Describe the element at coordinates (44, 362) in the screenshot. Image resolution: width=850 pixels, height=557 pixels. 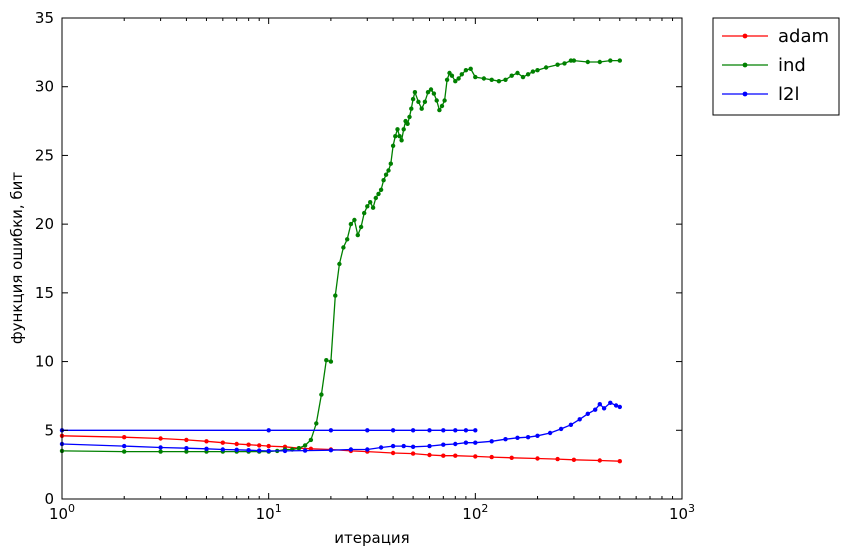
I see `y-tick-label: 10` at that location.